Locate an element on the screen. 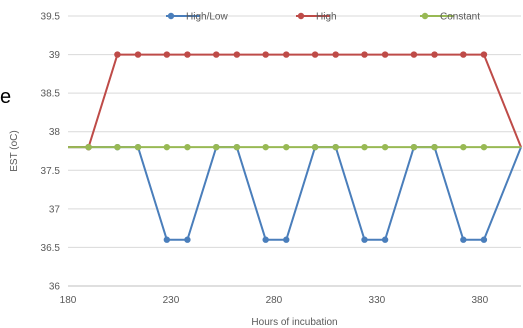  legend: High/Low High Constant is located at coordinates (323, 17).